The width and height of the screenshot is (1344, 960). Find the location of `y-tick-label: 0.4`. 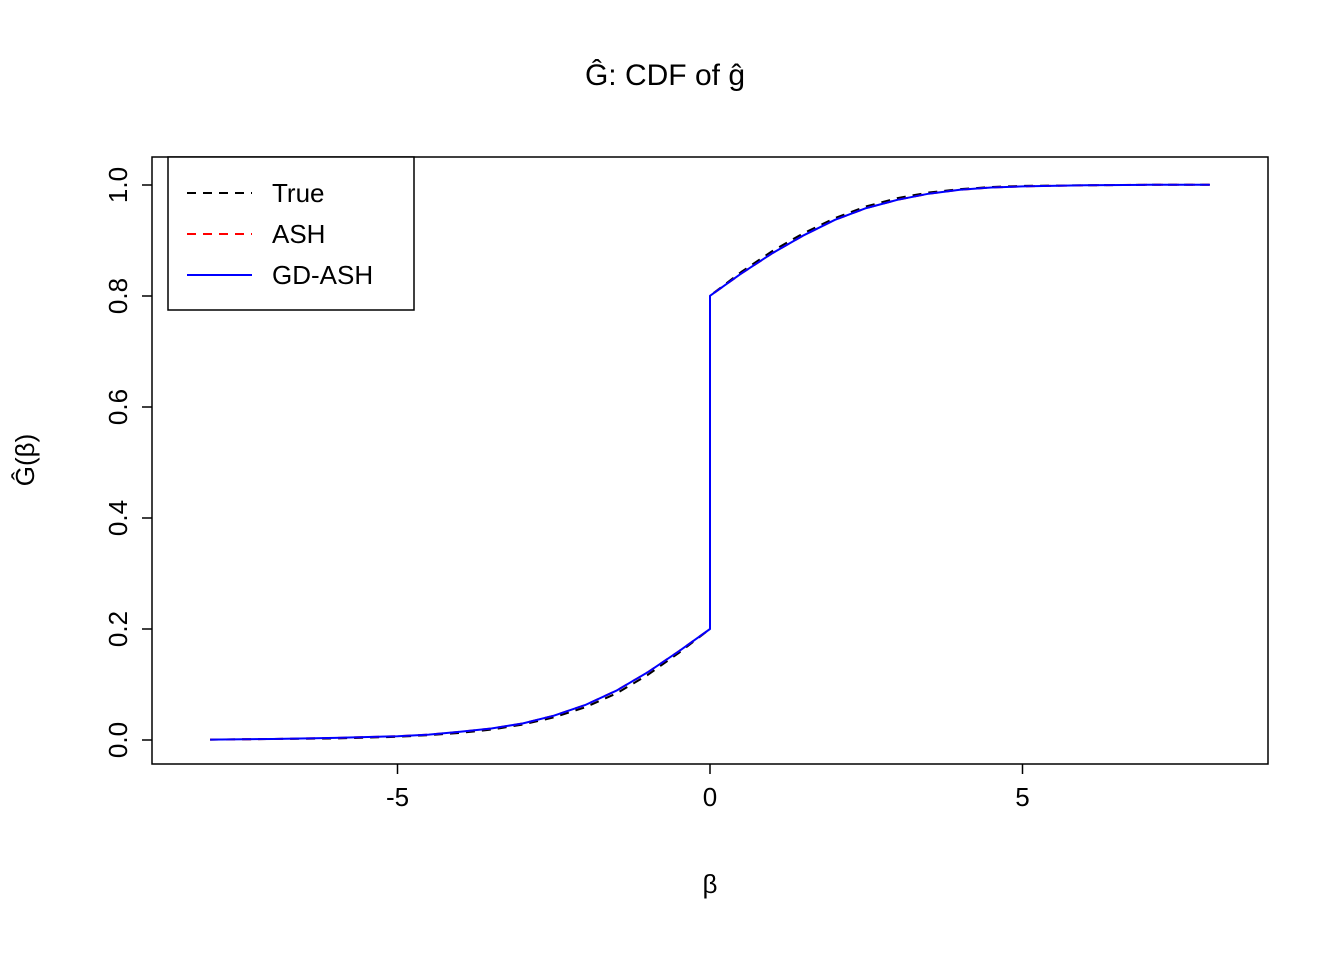

y-tick-label: 0.4 is located at coordinates (118, 518).